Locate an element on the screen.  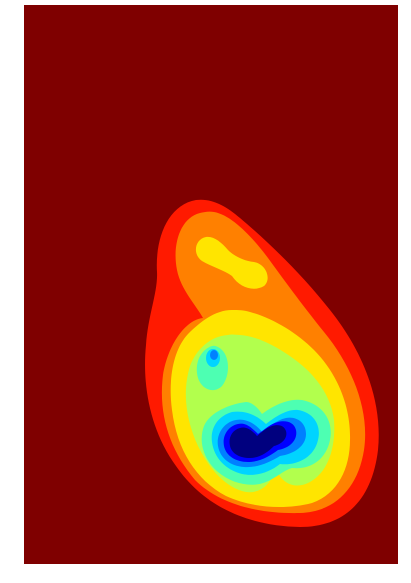
contour-band-level-4-left is located at coordinates (212, 368).